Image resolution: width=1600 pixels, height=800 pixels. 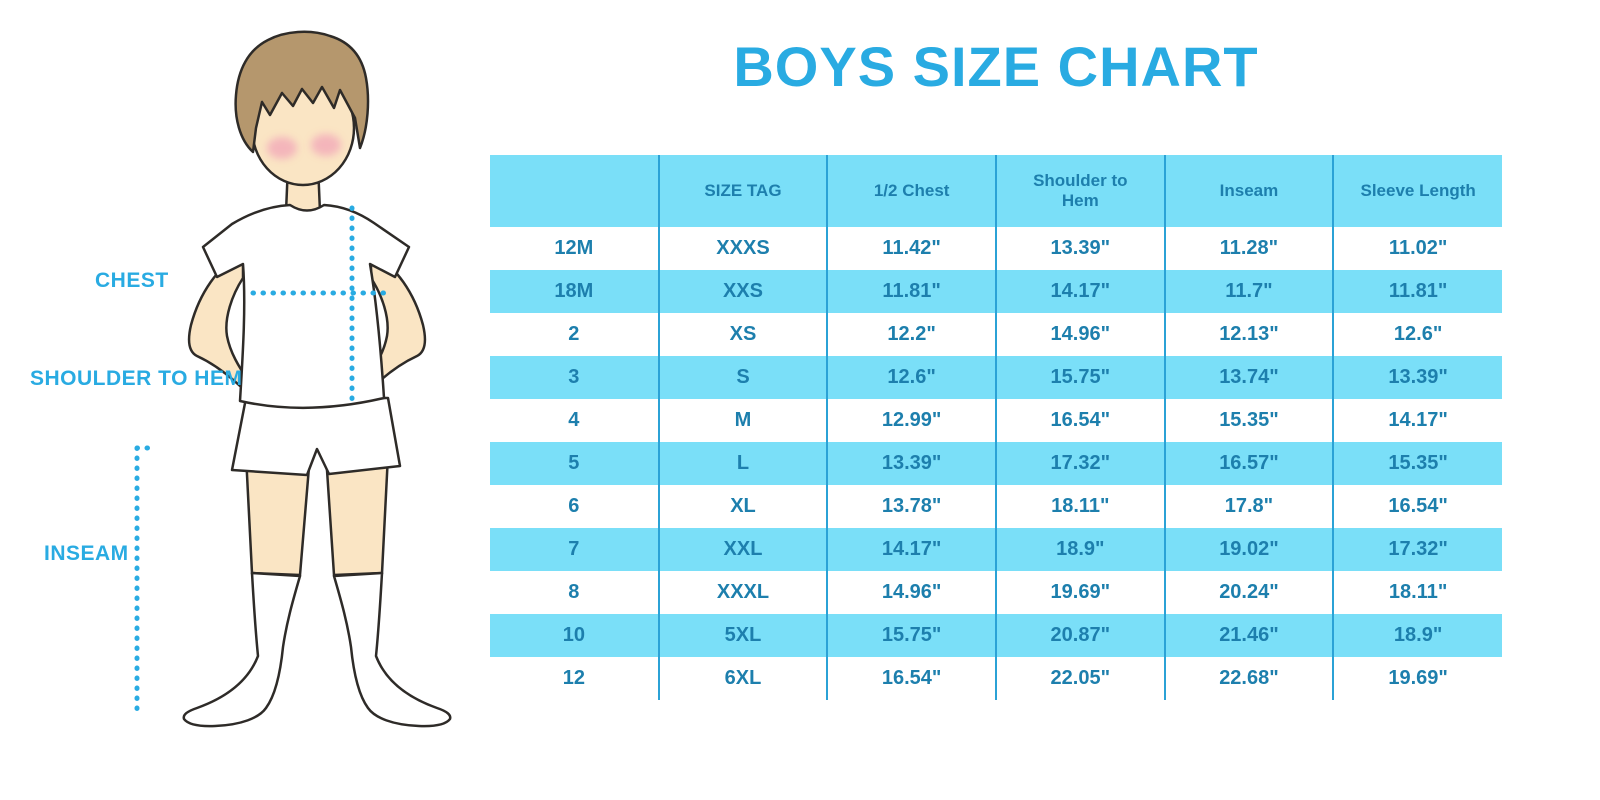 I want to click on row-label: 5, so click(x=574, y=463).